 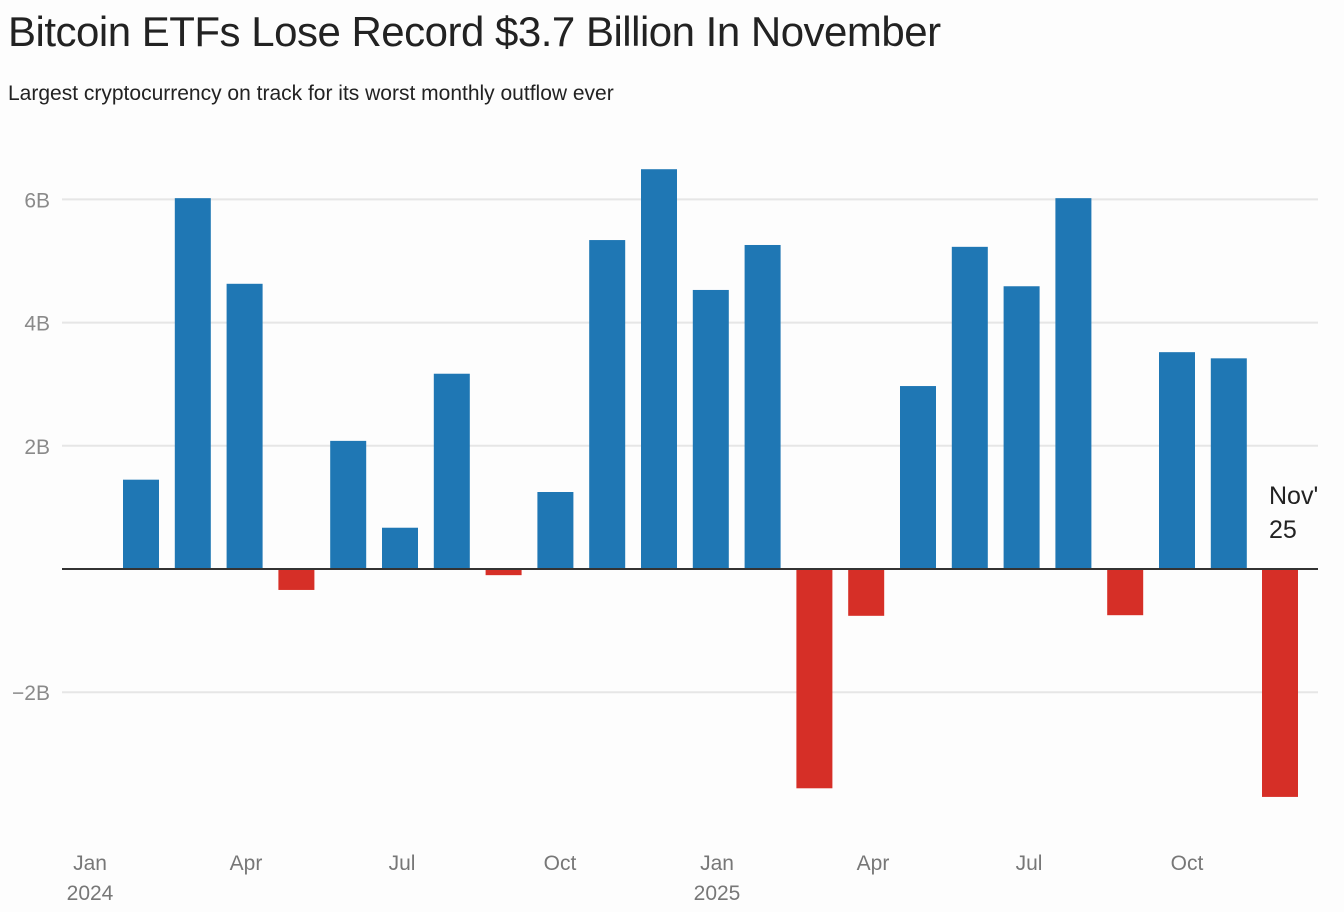 What do you see at coordinates (37, 447) in the screenshot?
I see `y-tick-label: 2B` at bounding box center [37, 447].